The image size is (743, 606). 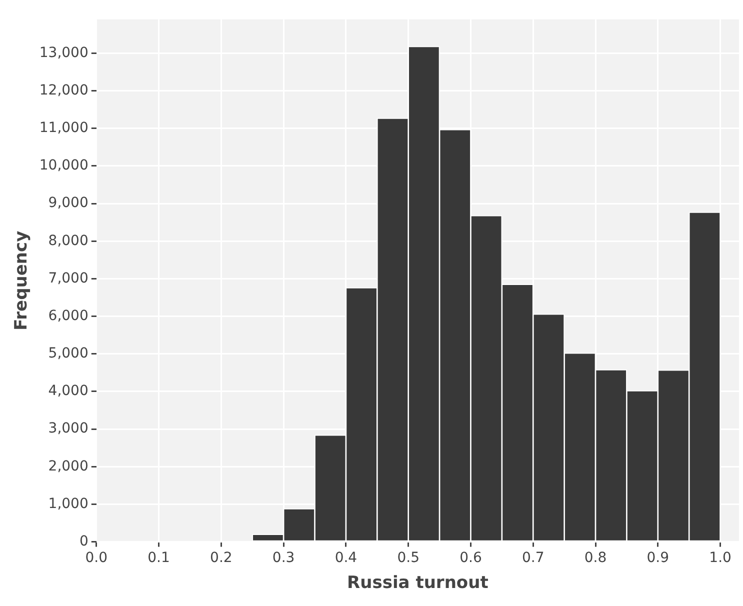 What do you see at coordinates (68, 504) in the screenshot?
I see `y-tick-label: 1,000` at bounding box center [68, 504].